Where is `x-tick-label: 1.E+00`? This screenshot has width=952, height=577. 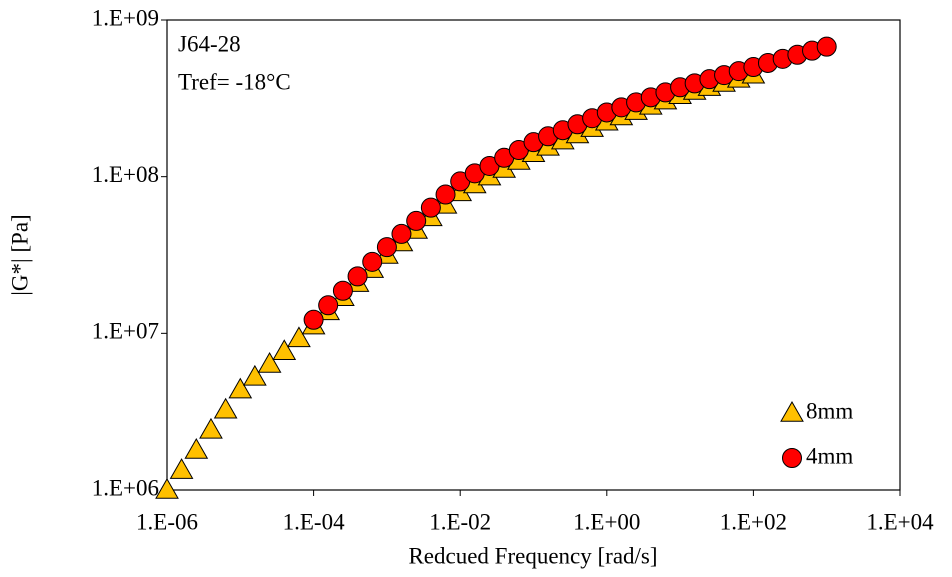 x-tick-label: 1.E+00 is located at coordinates (606, 521).